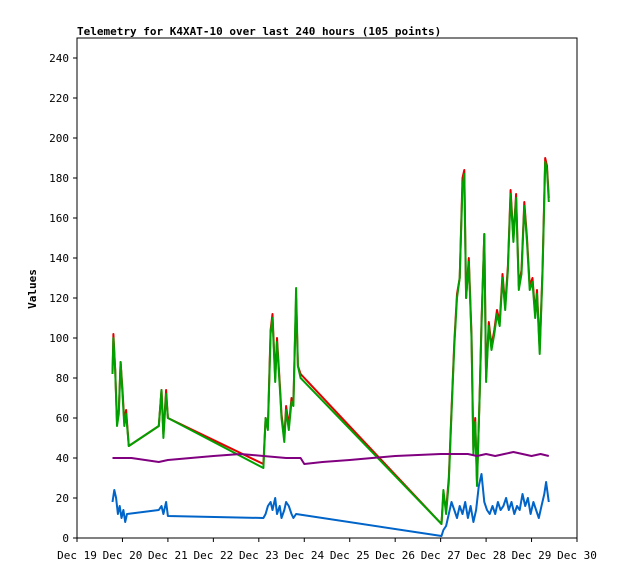 This screenshot has width=618, height=579. What do you see at coordinates (441, 555) in the screenshot?
I see `x-tick-label: Dec 27` at bounding box center [441, 555].